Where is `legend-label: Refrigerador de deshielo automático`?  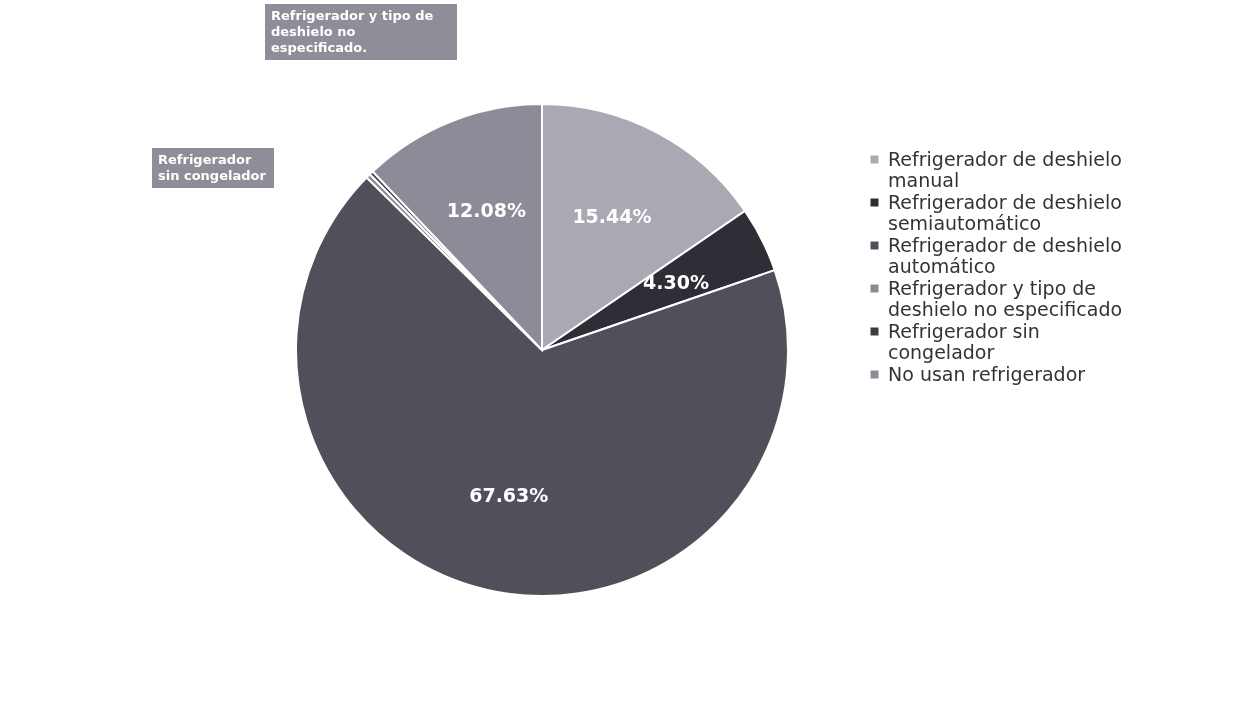 legend-label: Refrigerador de deshielo automático is located at coordinates (1005, 255).